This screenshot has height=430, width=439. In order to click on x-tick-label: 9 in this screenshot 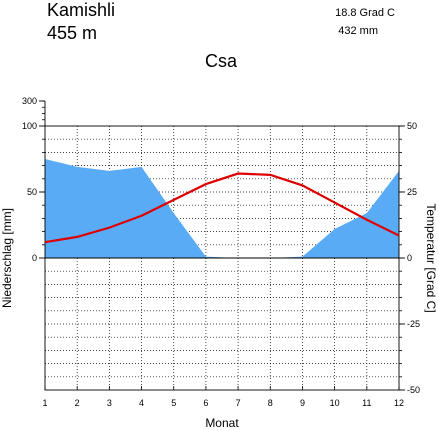, I will do `click(302, 403)`.